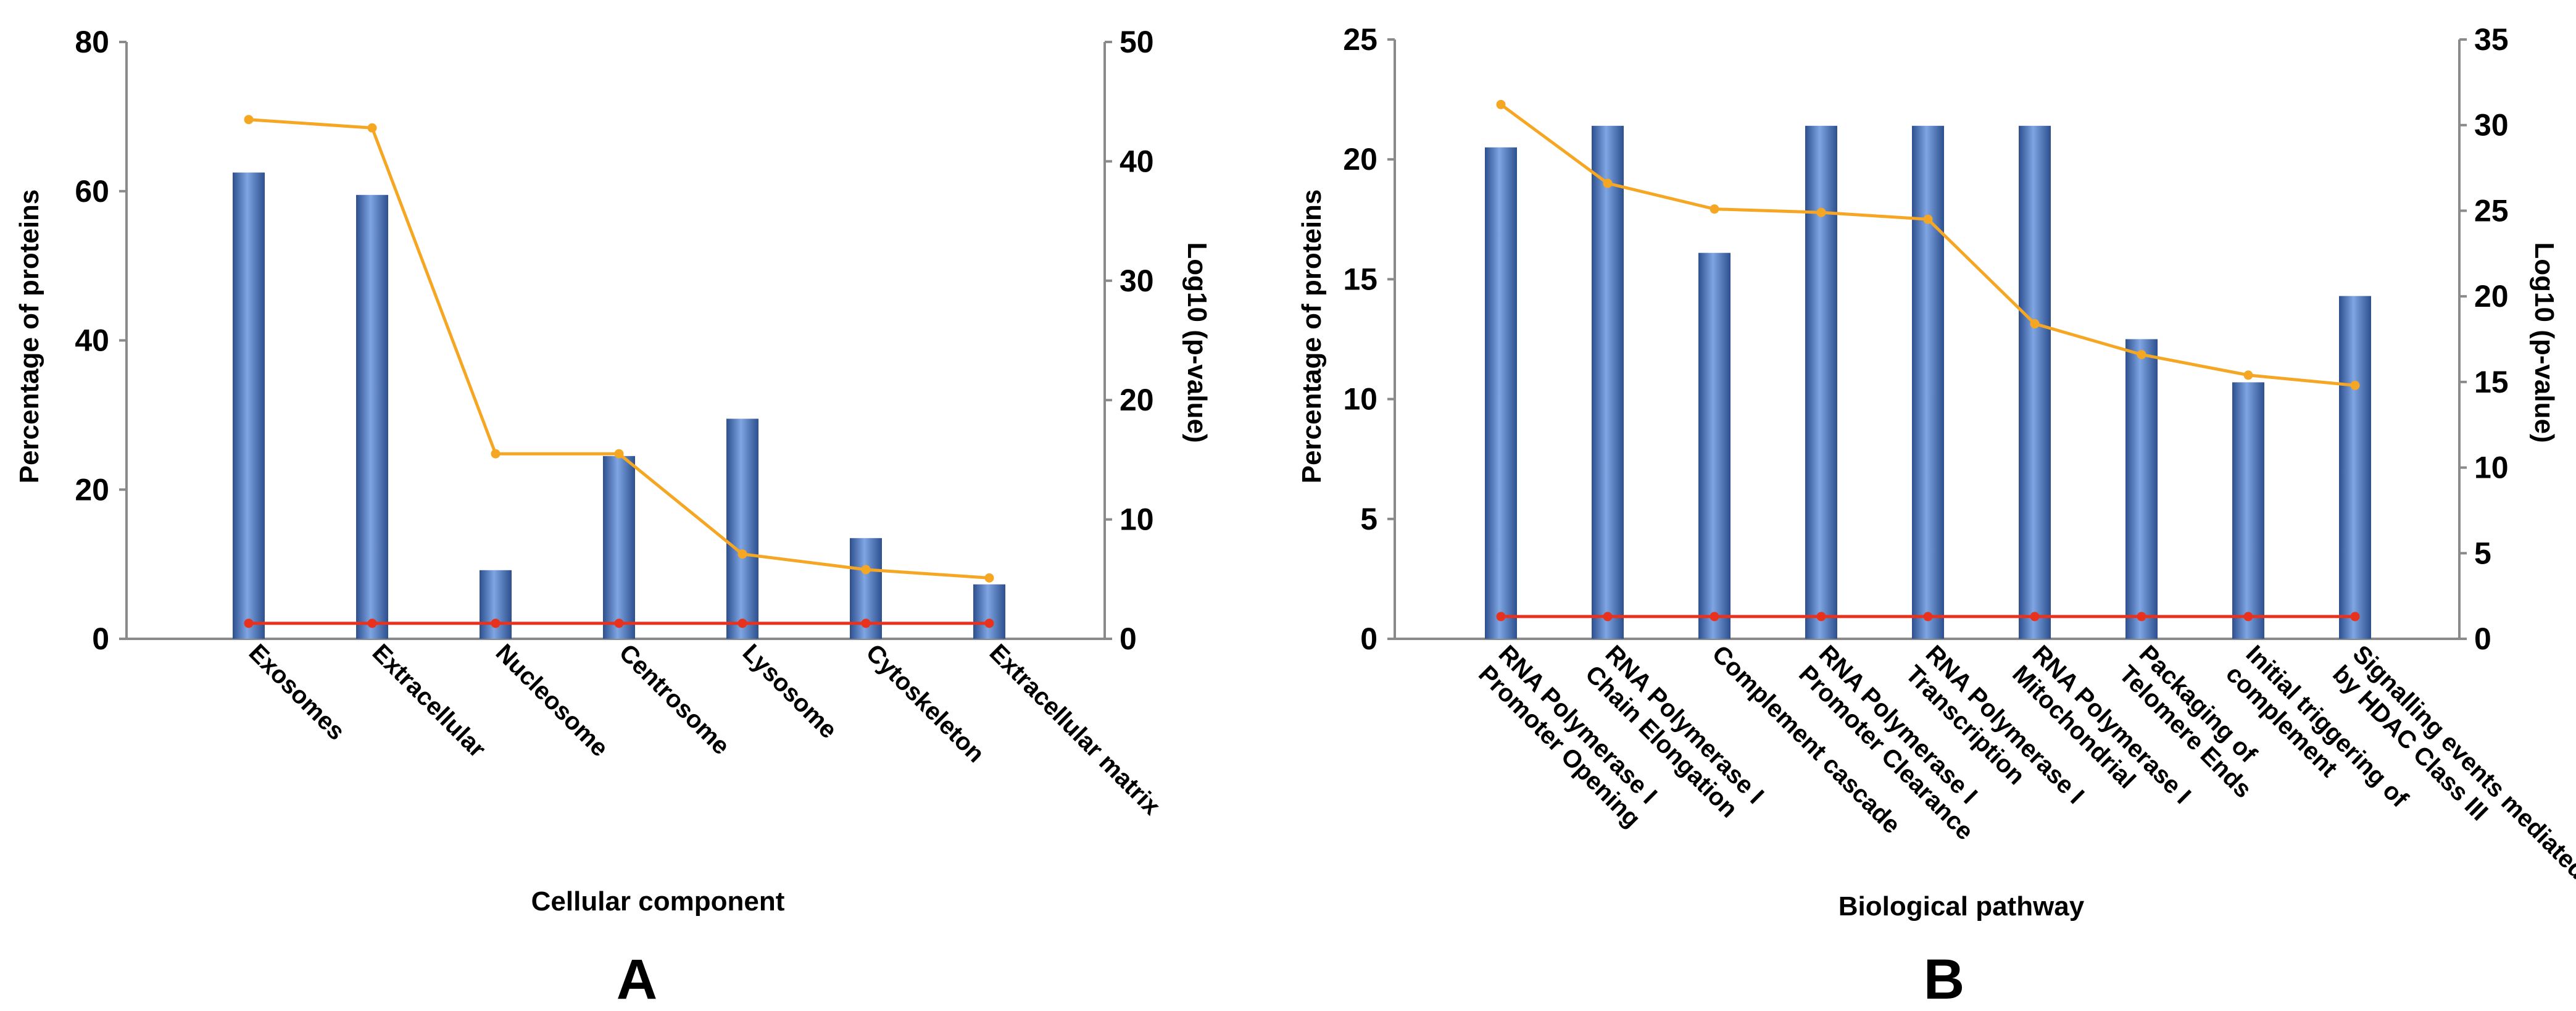 This screenshot has height=1011, width=2576. Describe the element at coordinates (297, 692) in the screenshot. I see `chart-a-category-label: Exosomes` at that location.